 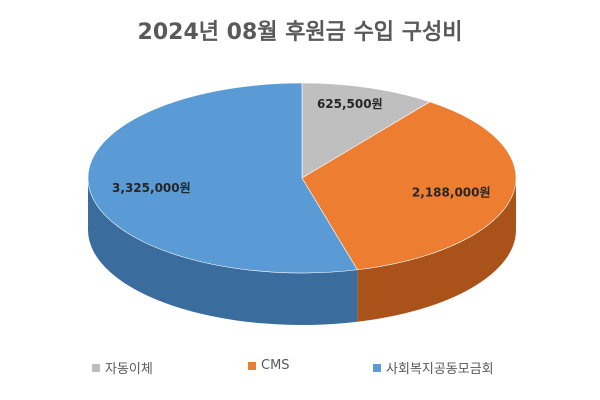 What do you see at coordinates (436, 250) in the screenshot?
I see `pie-side-cms` at bounding box center [436, 250].